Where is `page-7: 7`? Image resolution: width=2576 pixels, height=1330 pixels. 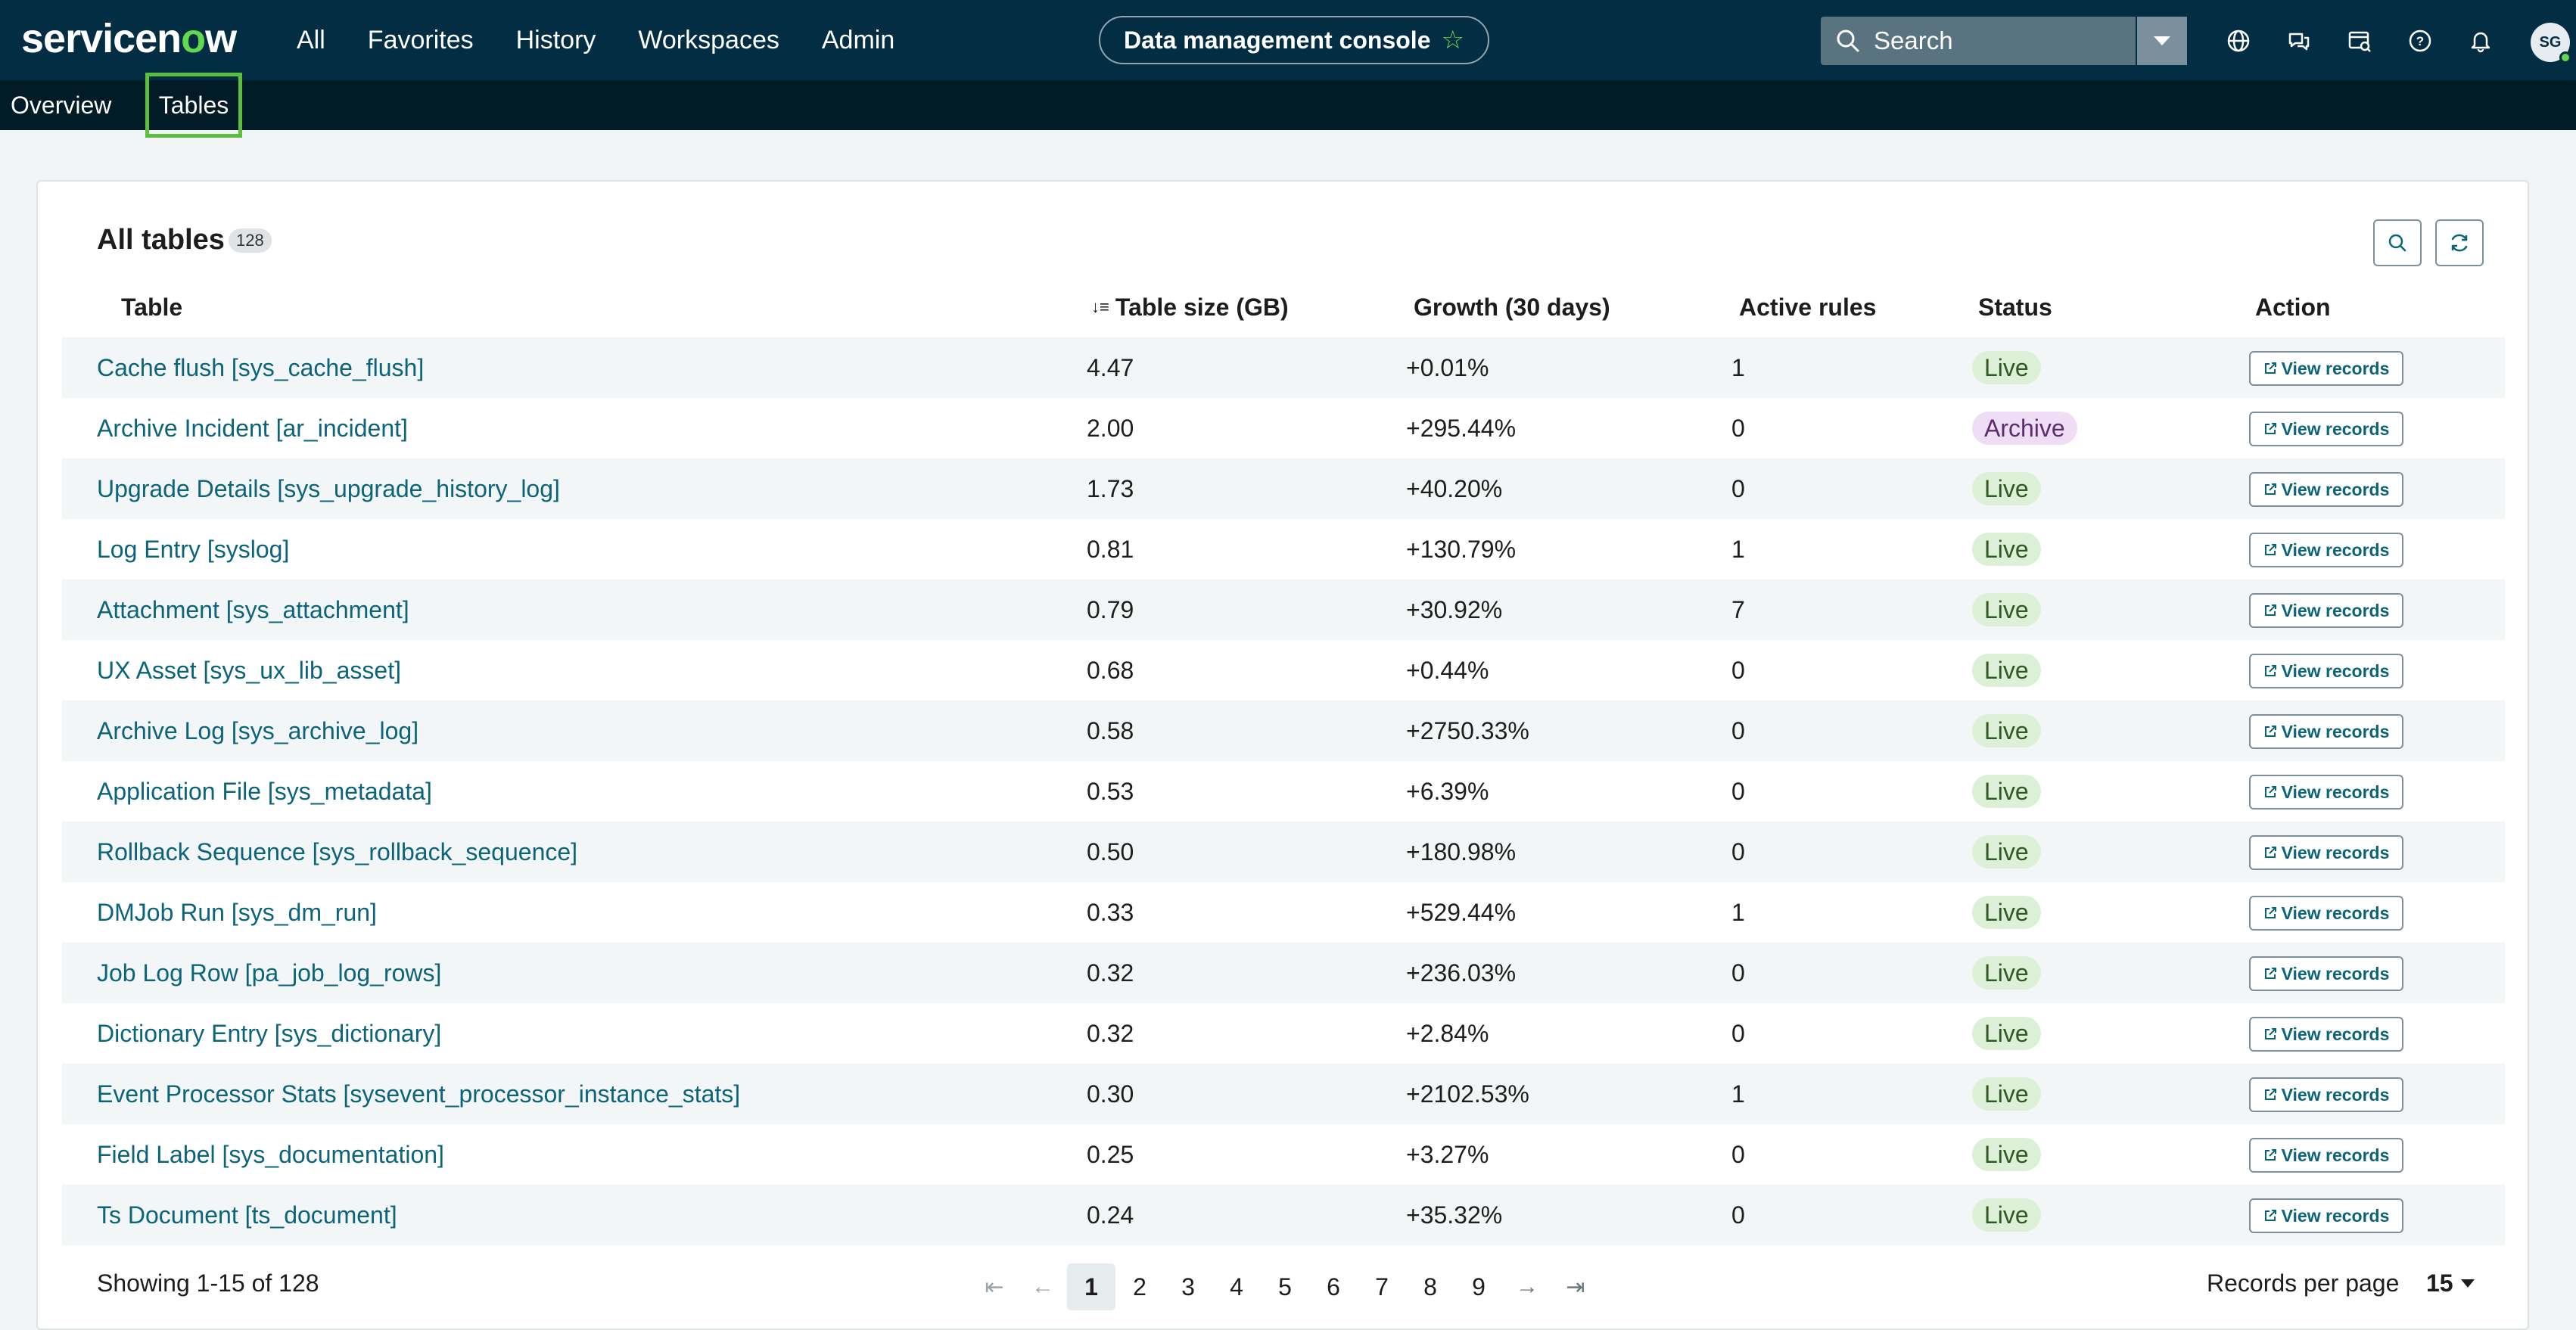 page-7: 7 is located at coordinates (1382, 1286).